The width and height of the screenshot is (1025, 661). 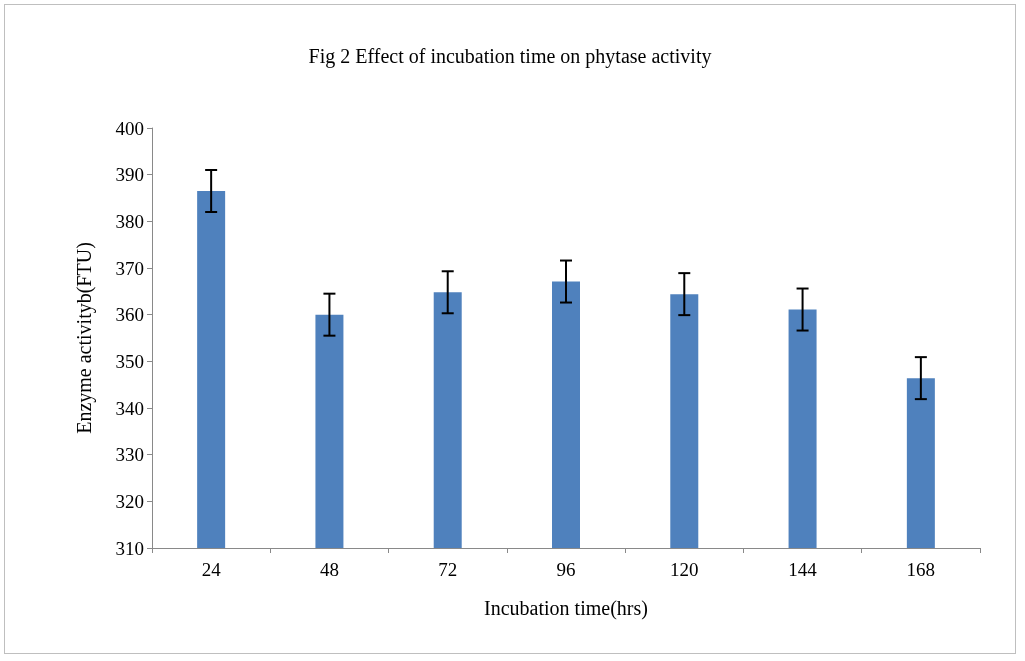 What do you see at coordinates (129, 408) in the screenshot?
I see `y-tick-label: 340` at bounding box center [129, 408].